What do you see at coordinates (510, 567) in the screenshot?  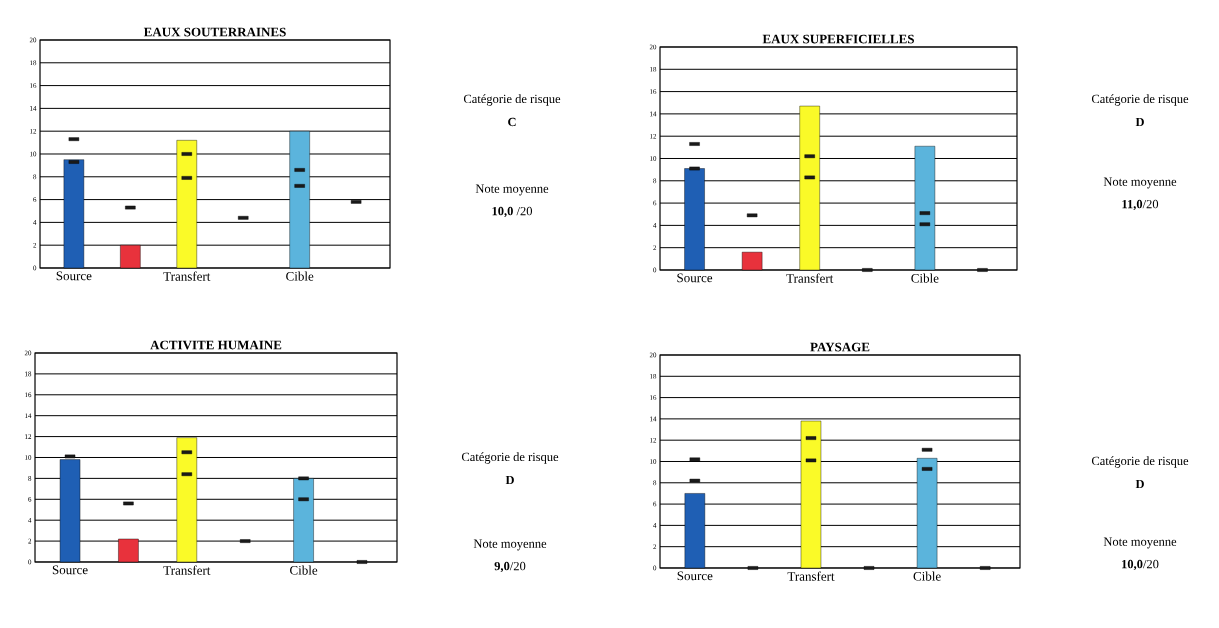 I see `text: 9,0/20` at bounding box center [510, 567].